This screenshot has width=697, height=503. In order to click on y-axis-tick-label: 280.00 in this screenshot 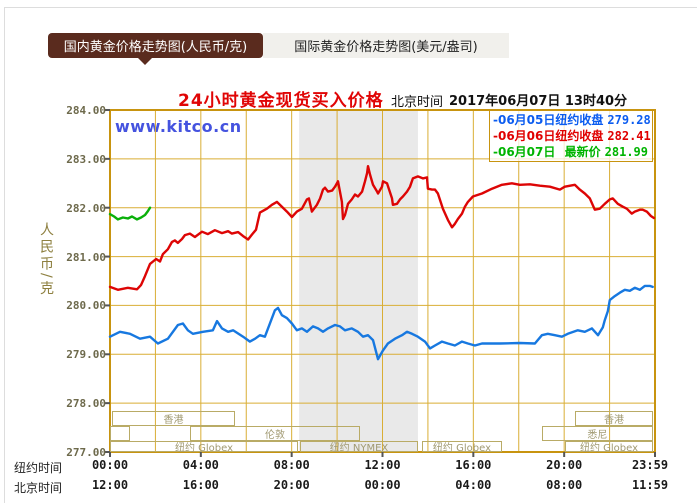, I will do `click(86, 306)`.